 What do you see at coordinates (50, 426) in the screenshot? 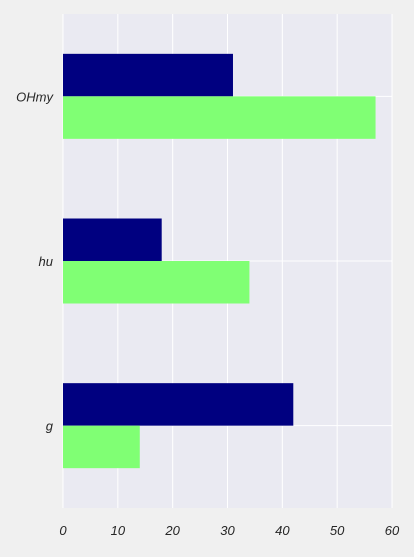
I see `y-tick-label: g` at bounding box center [50, 426].